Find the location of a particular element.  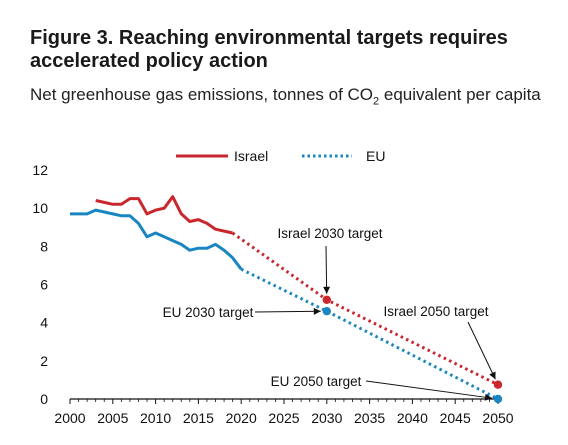

x-tick-label-2035: 2035 is located at coordinates (369, 418).